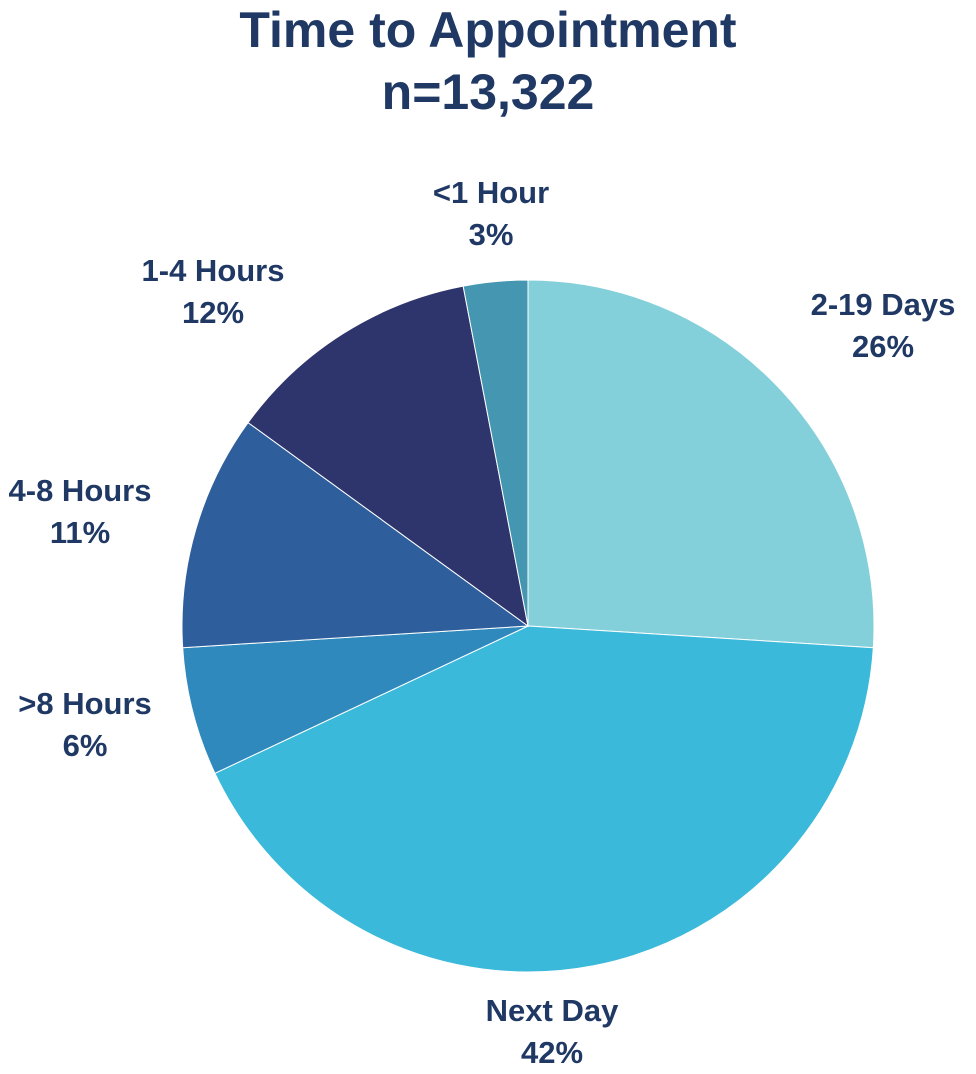 Image resolution: width=976 pixels, height=1074 pixels. Describe the element at coordinates (491, 192) in the screenshot. I see `slice-label-text: <1 Hour` at that location.